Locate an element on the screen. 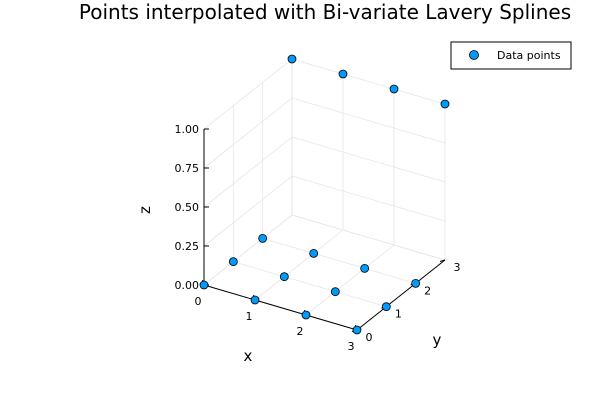  z-axis-label: z is located at coordinates (145, 210).